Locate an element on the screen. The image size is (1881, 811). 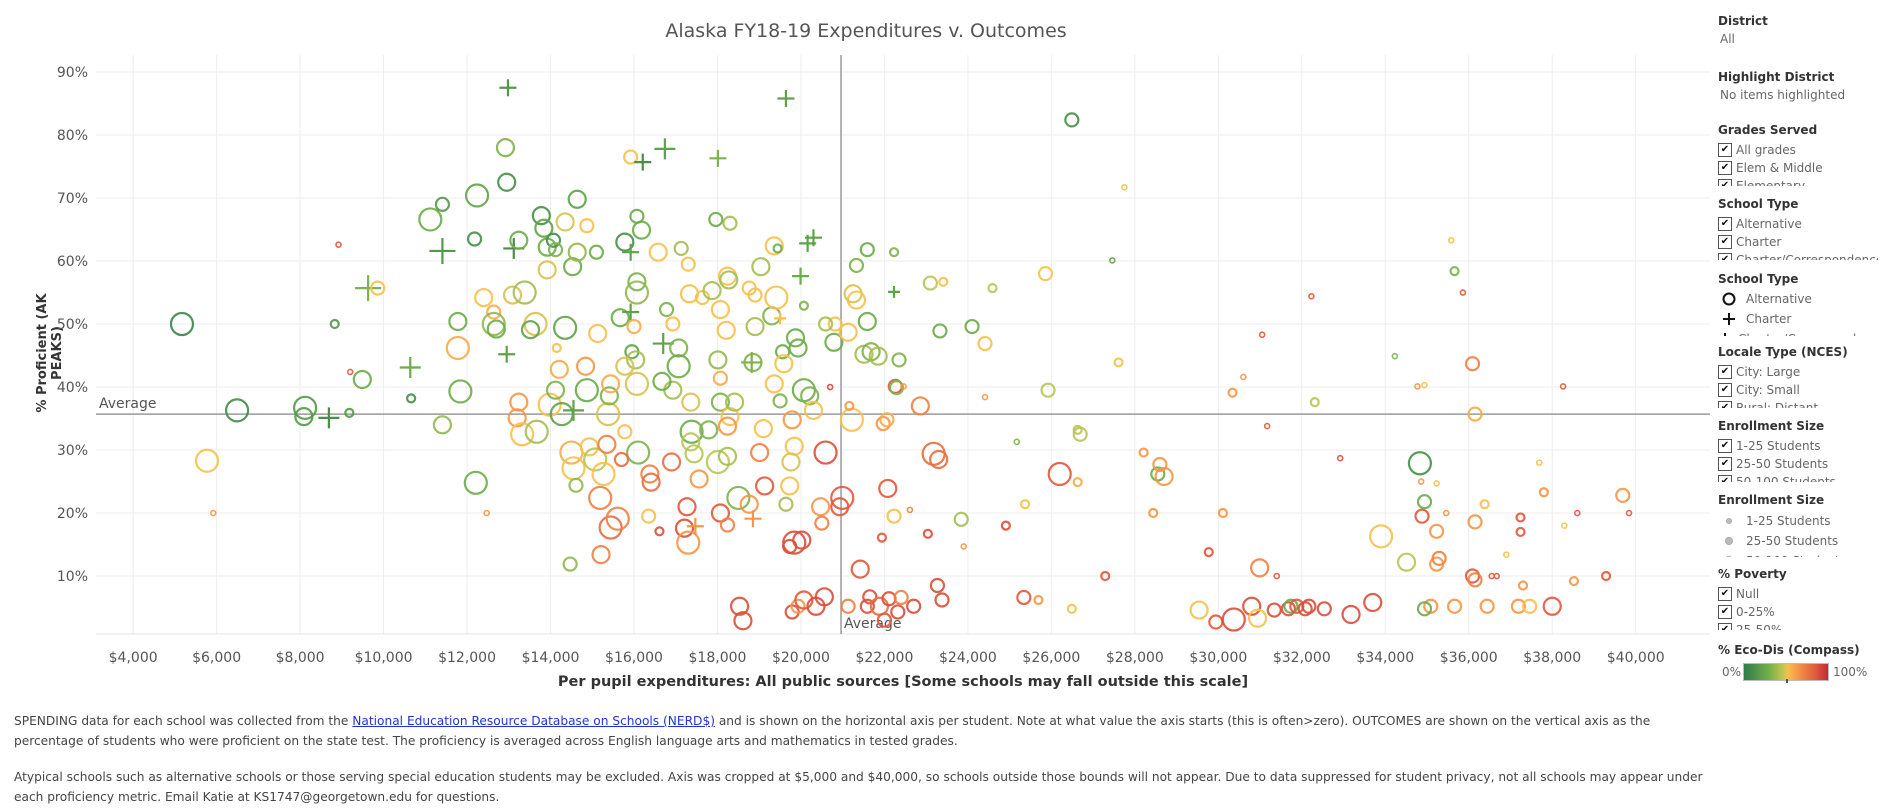
poverty-filter-list: ✔ Null ✔ 0-25% ✔ 25-50% is located at coordinates (1798, 607).